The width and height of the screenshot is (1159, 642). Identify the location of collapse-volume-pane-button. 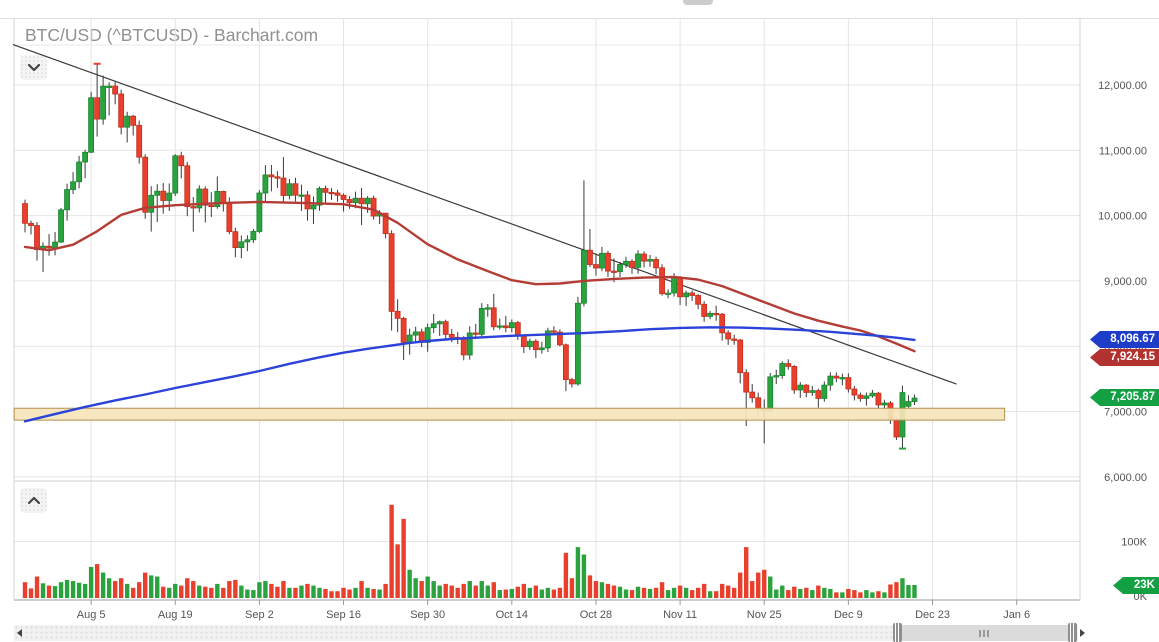
(33, 500).